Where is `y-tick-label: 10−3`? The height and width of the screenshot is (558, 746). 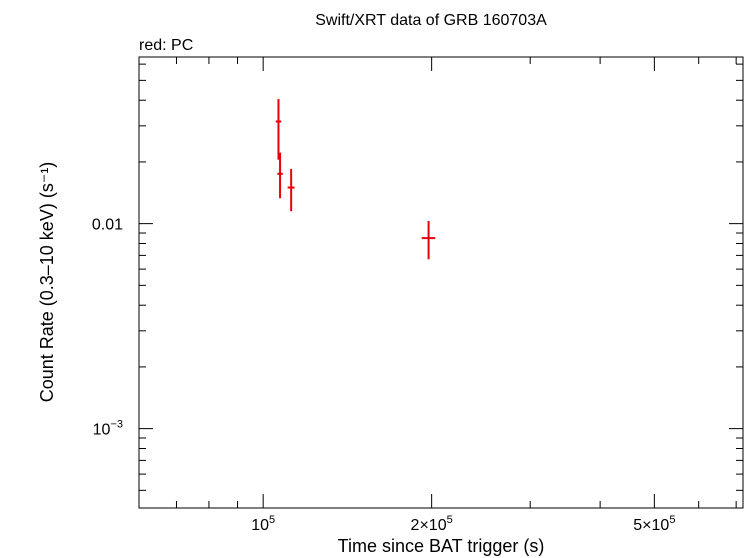 y-tick-label: 10−3 is located at coordinates (108, 429).